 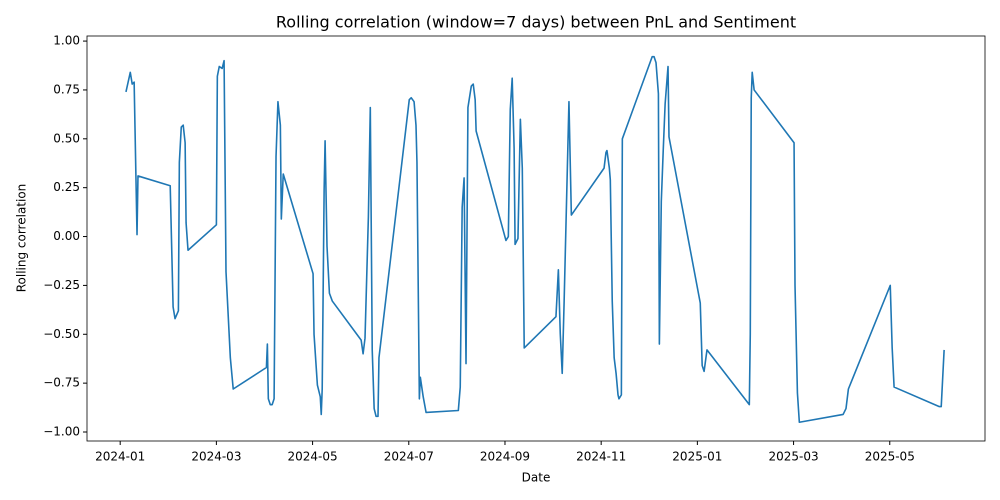 I want to click on y-tick-label: 0.50, so click(x=66, y=138).